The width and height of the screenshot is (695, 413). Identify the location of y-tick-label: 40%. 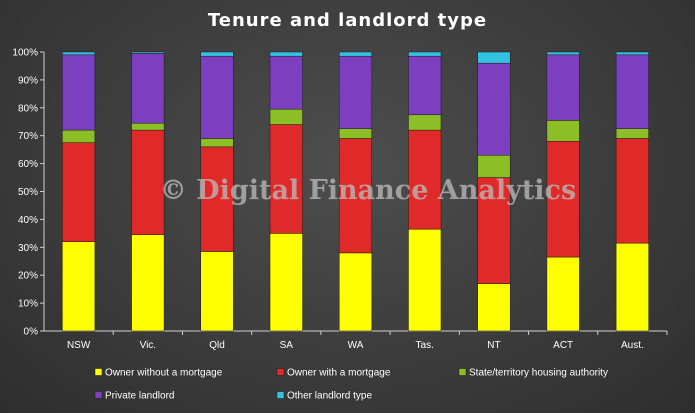
(28, 220).